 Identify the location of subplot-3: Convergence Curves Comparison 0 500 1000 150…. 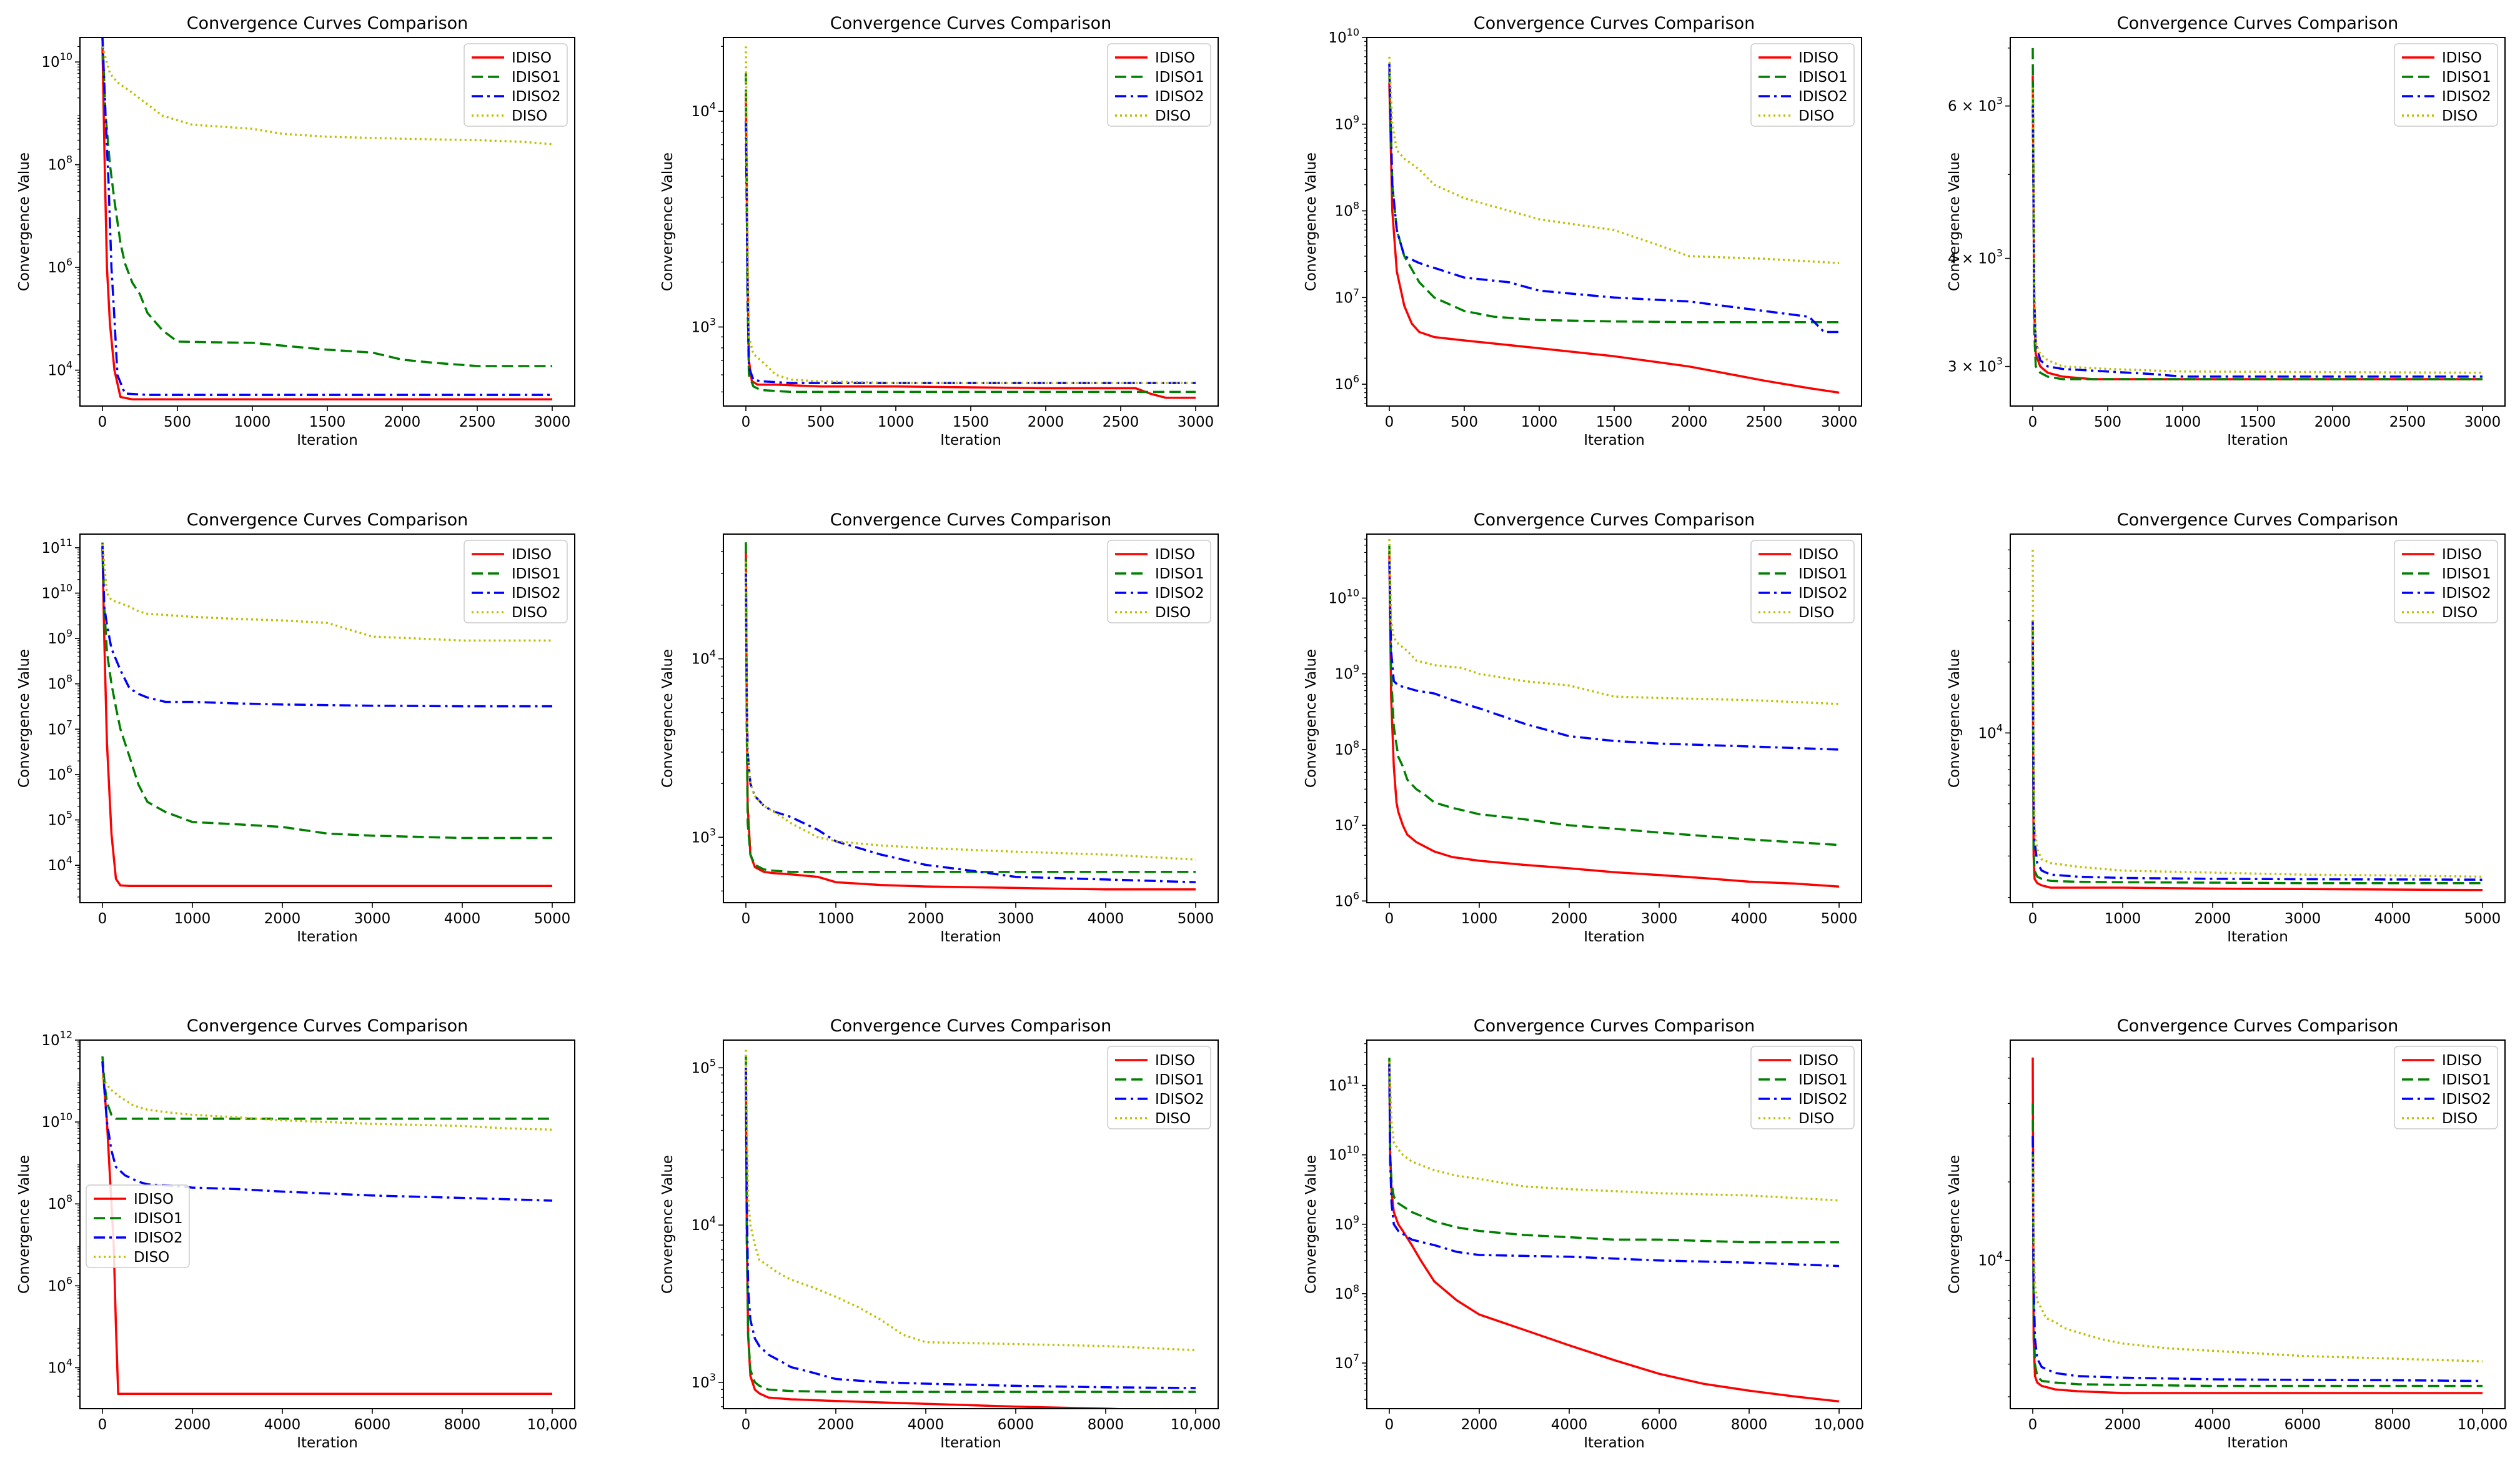
(1582, 231).